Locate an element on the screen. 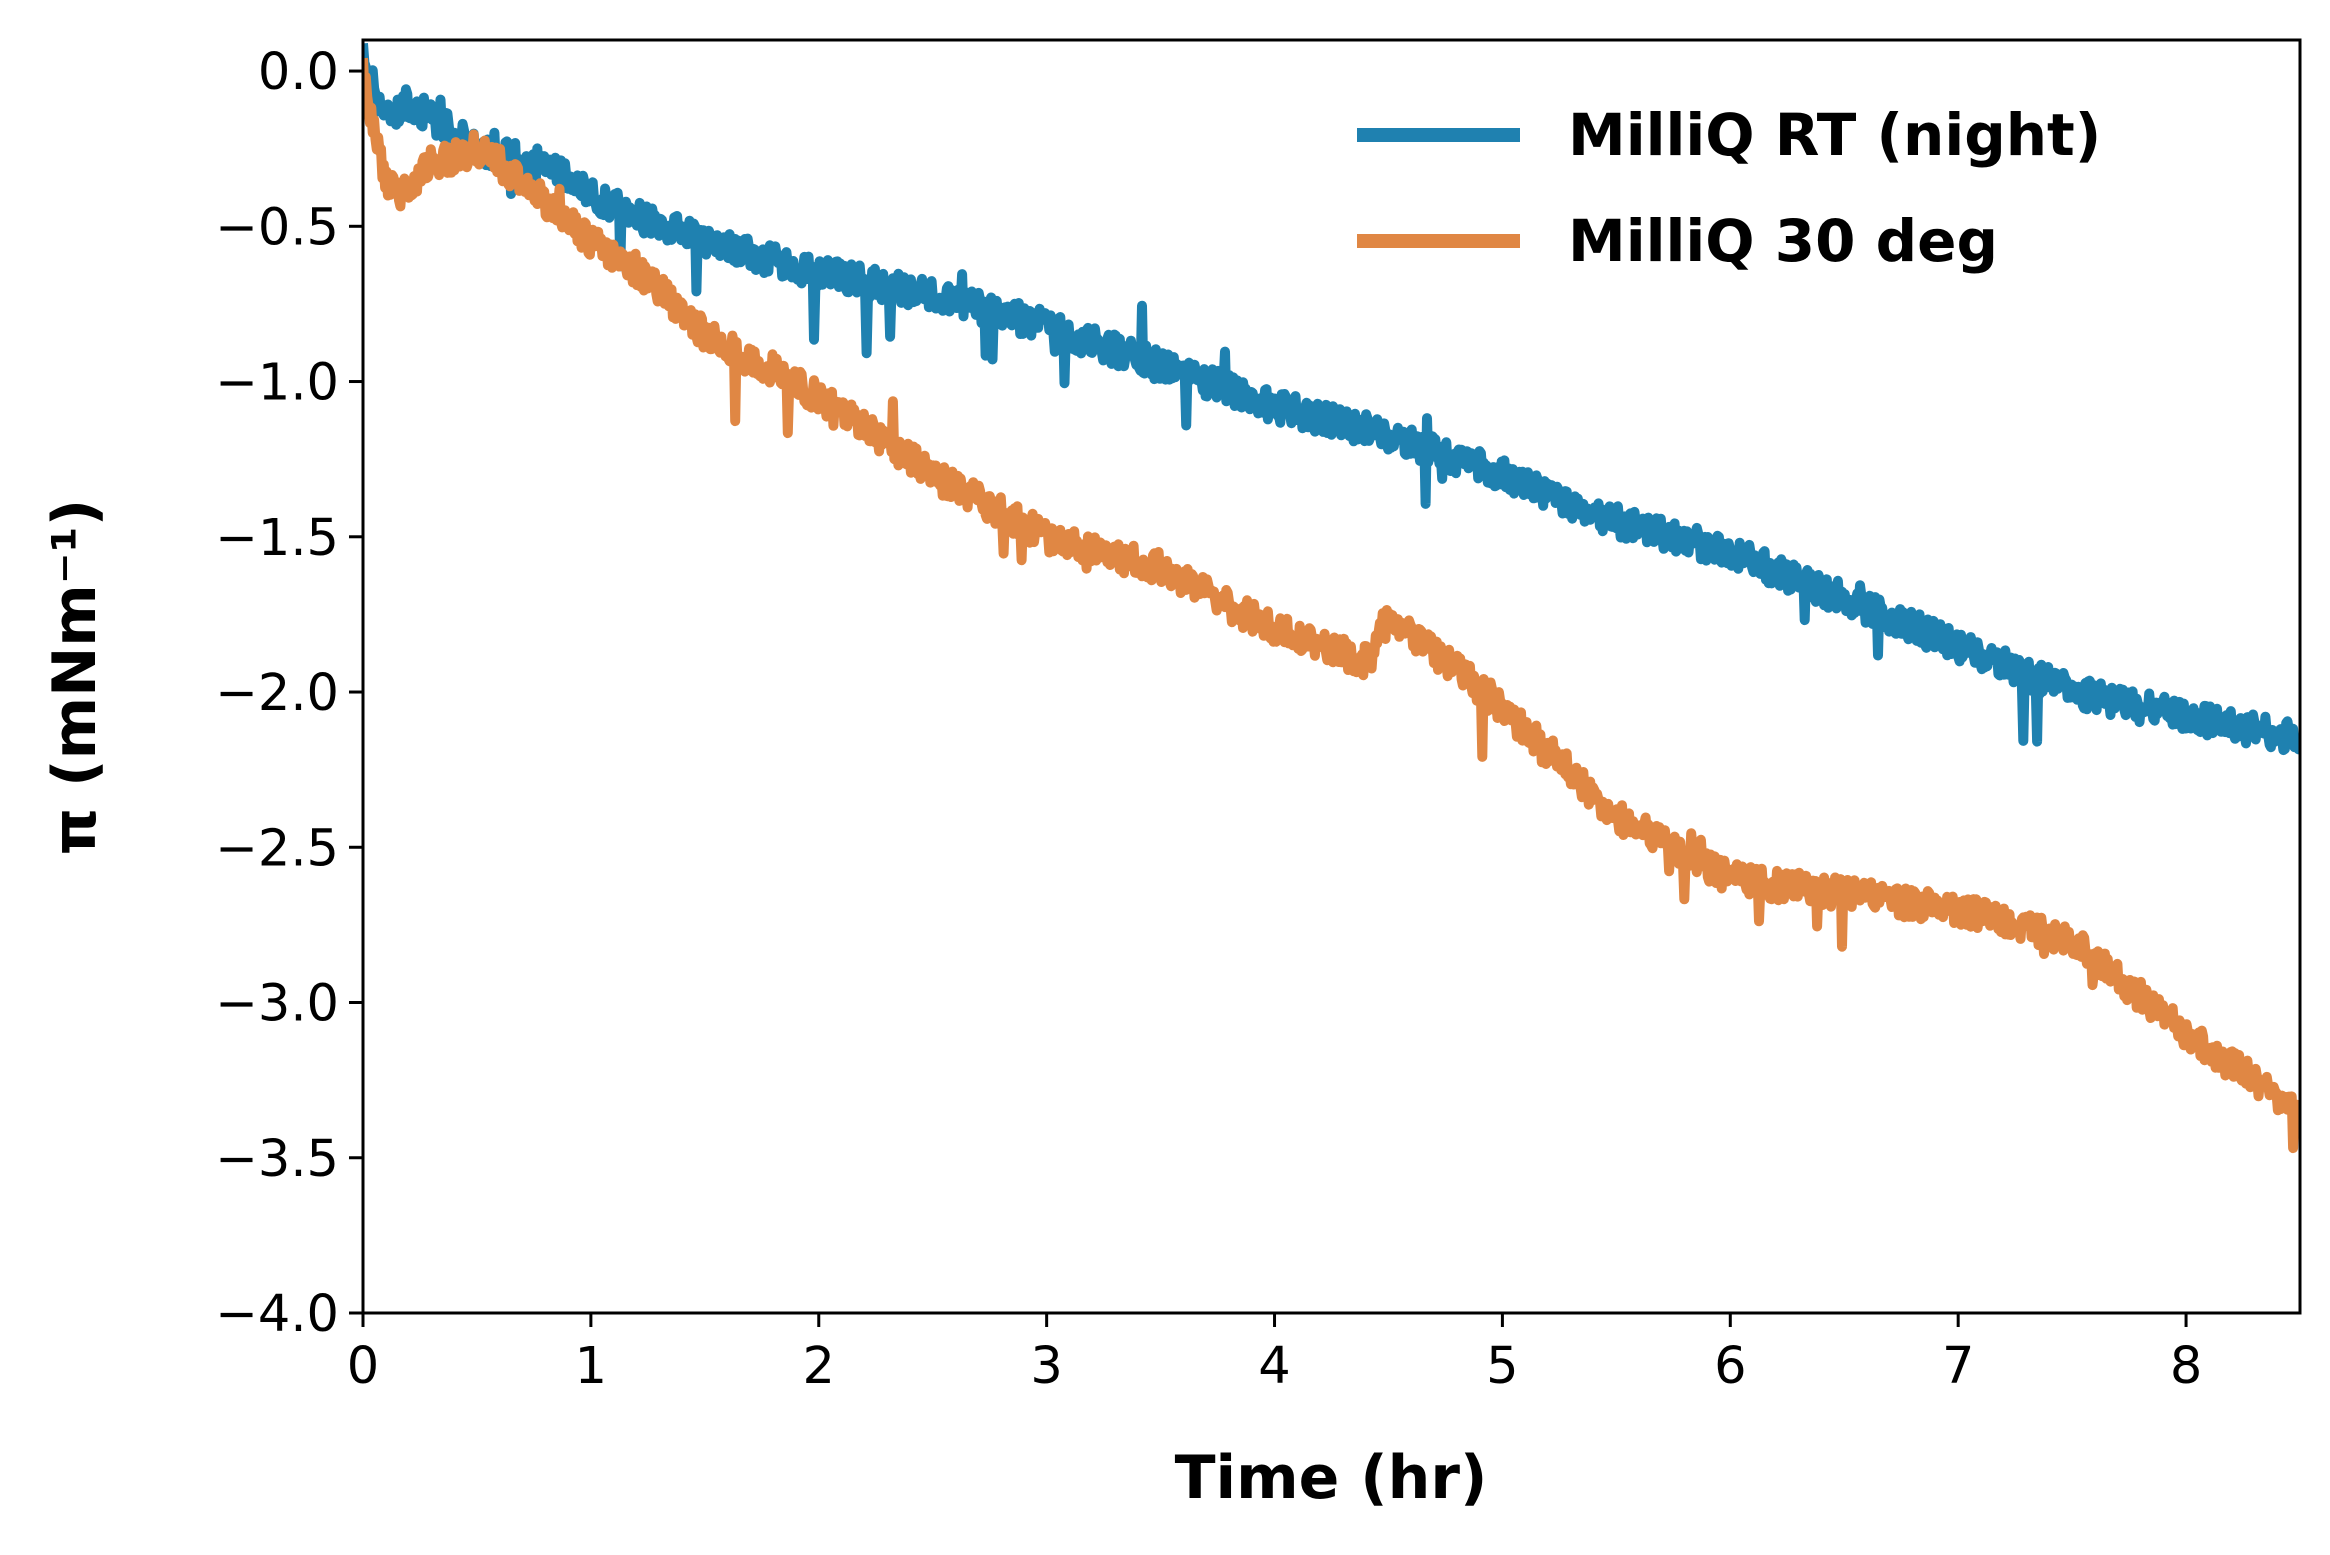  x-axis-title: Time (hr) is located at coordinates (1331, 1478).